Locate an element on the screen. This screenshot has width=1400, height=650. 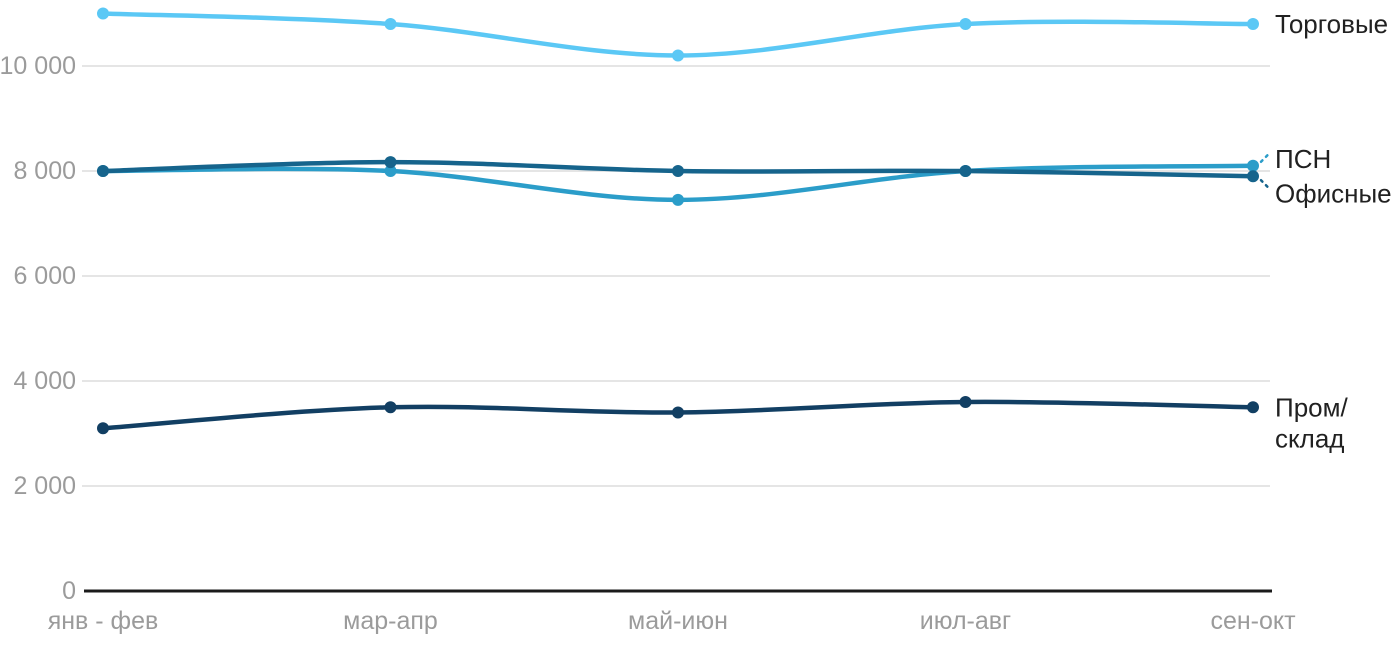
y-axis-tick-label: 4 000 is located at coordinates (44, 381).